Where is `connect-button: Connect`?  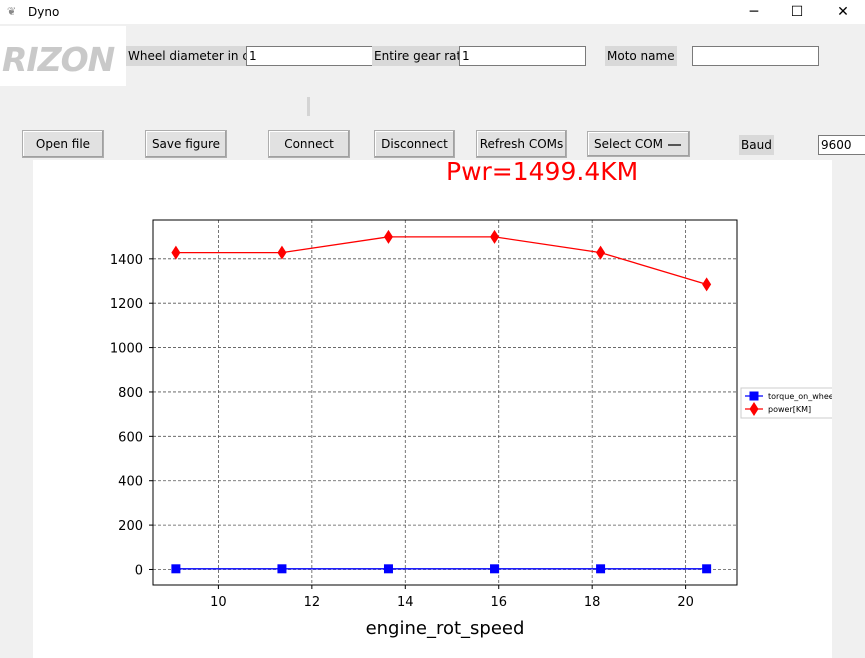 connect-button: Connect is located at coordinates (309, 144).